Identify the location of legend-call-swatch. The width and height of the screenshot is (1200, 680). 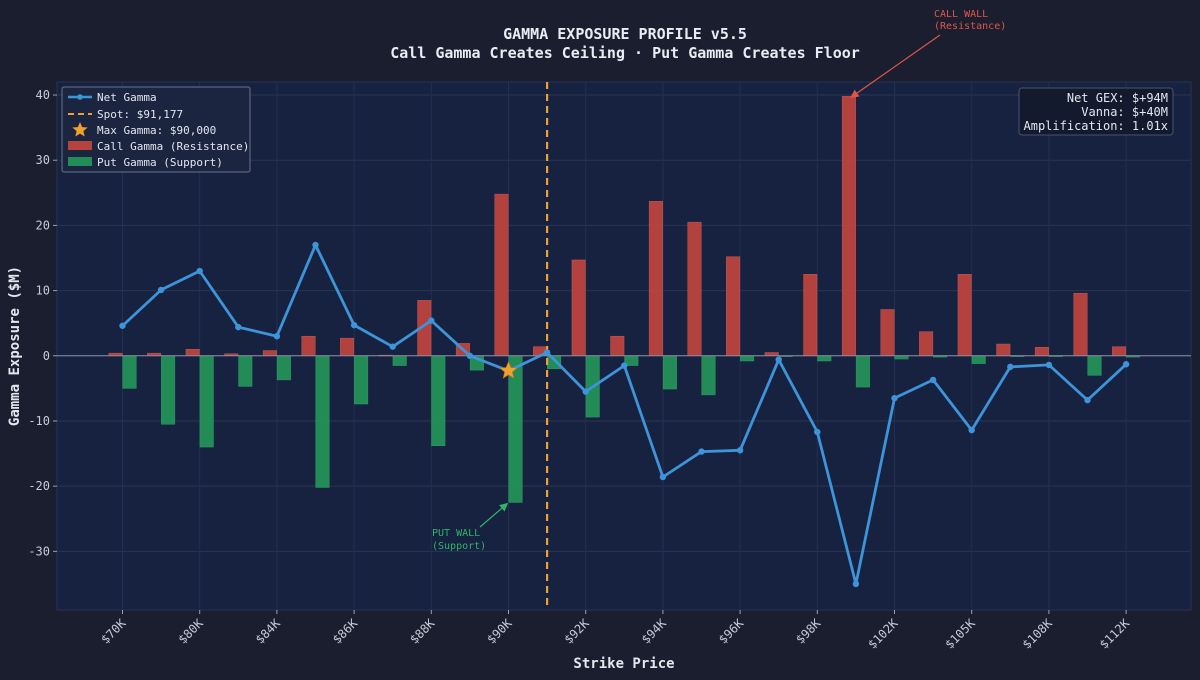
(80, 145).